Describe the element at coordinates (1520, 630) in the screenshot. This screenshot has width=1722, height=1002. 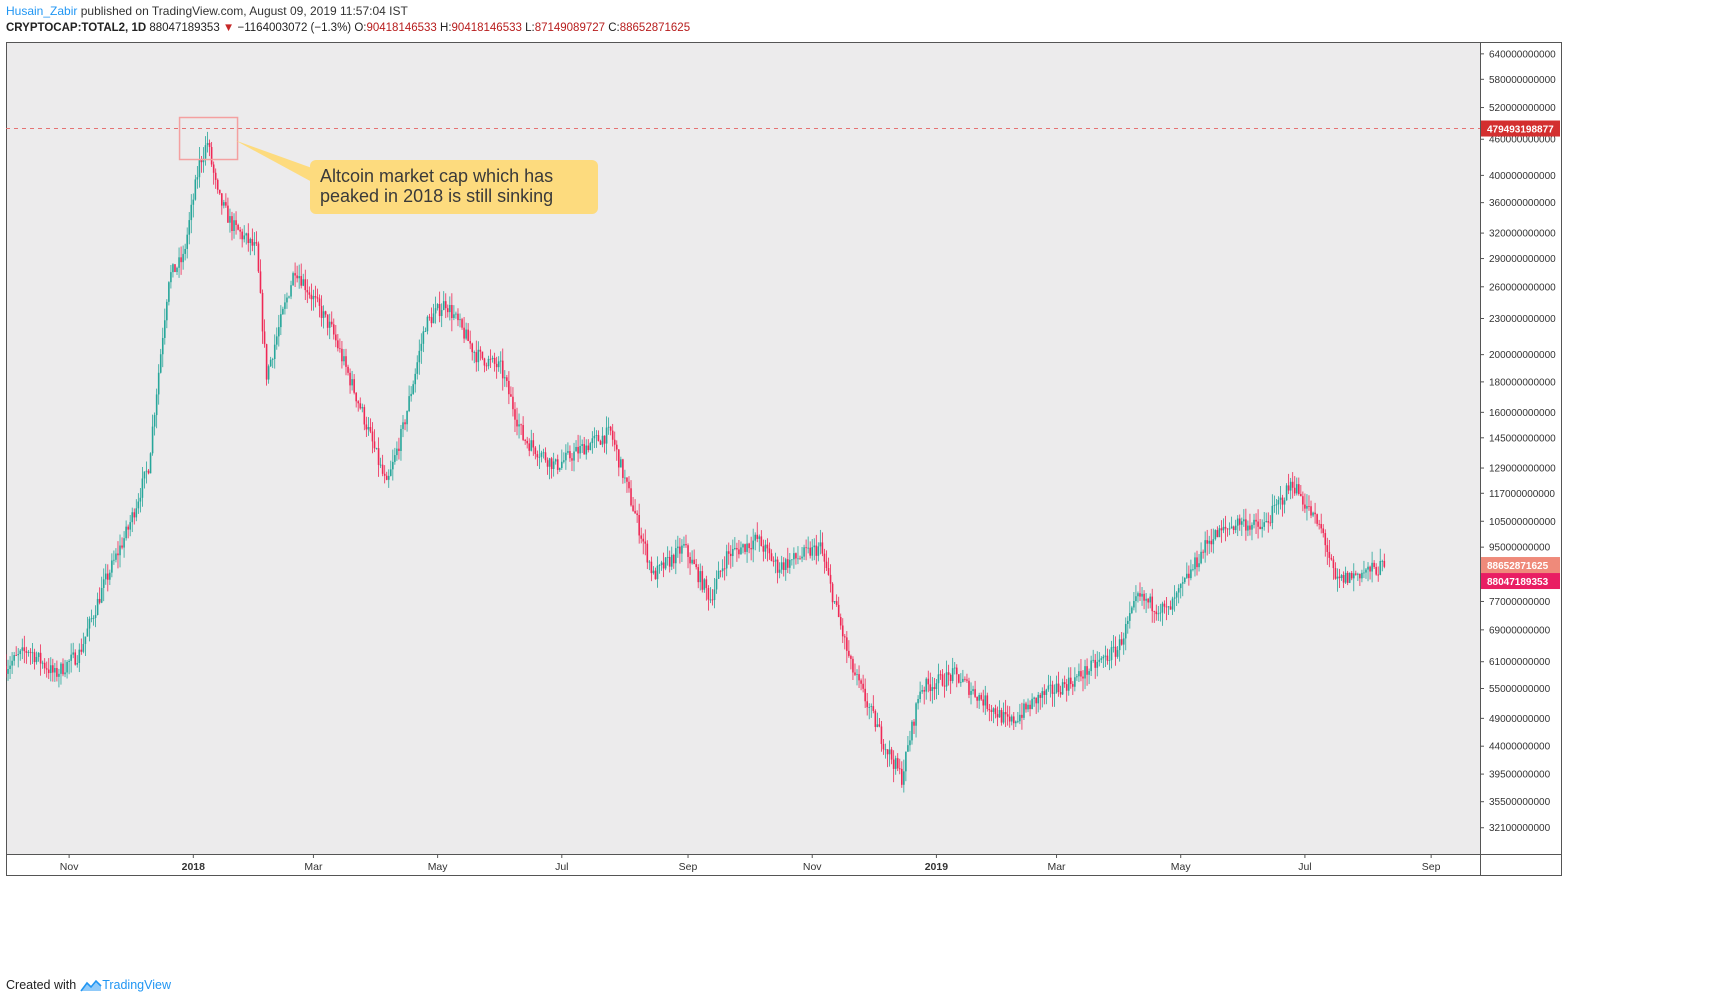
I see `y-tick-label: 69000000000` at that location.